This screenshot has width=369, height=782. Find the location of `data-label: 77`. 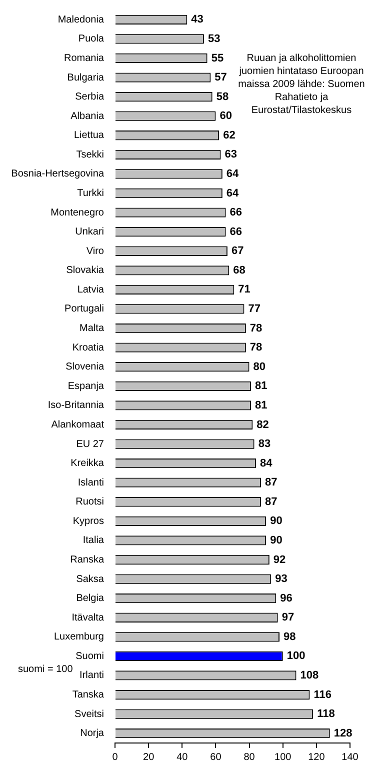

data-label: 77 is located at coordinates (254, 309).